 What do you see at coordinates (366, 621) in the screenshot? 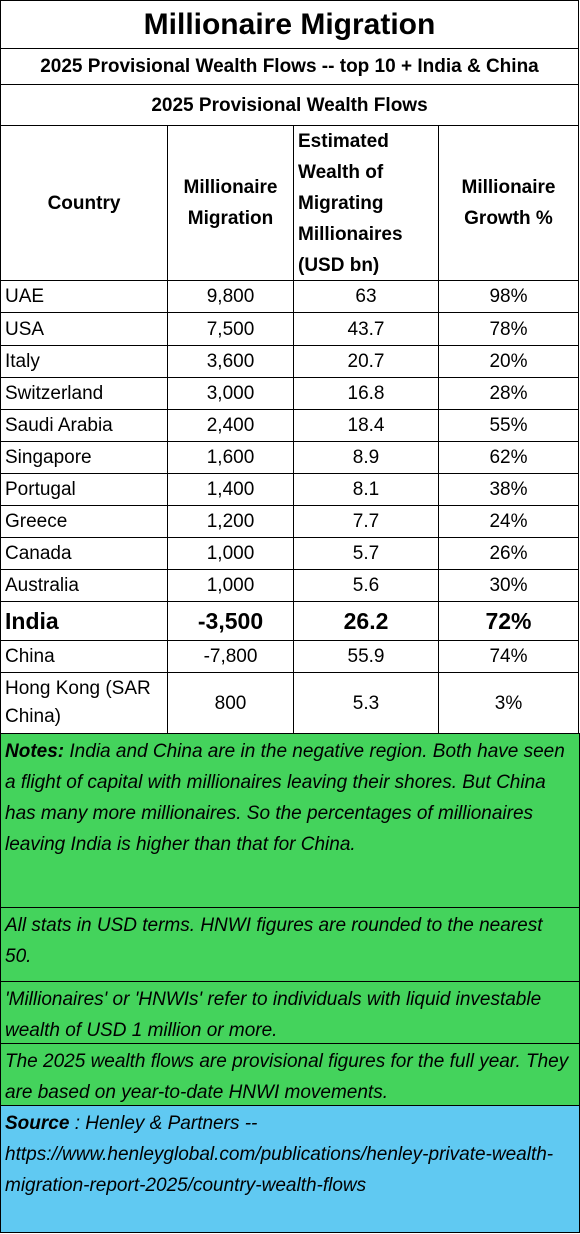
I see `cell-value: 26.2` at bounding box center [366, 621].